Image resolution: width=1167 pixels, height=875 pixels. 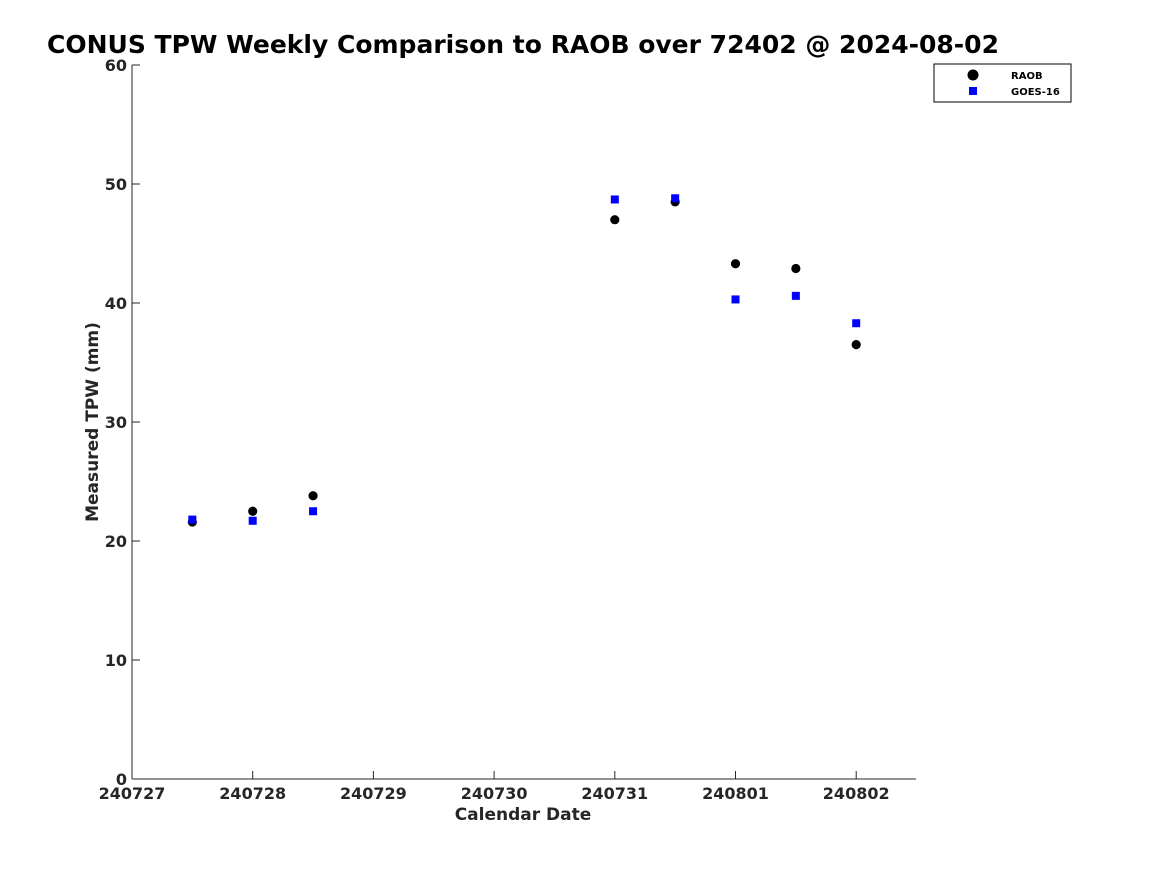 I want to click on y-tick-label: 60, so click(x=116, y=65).